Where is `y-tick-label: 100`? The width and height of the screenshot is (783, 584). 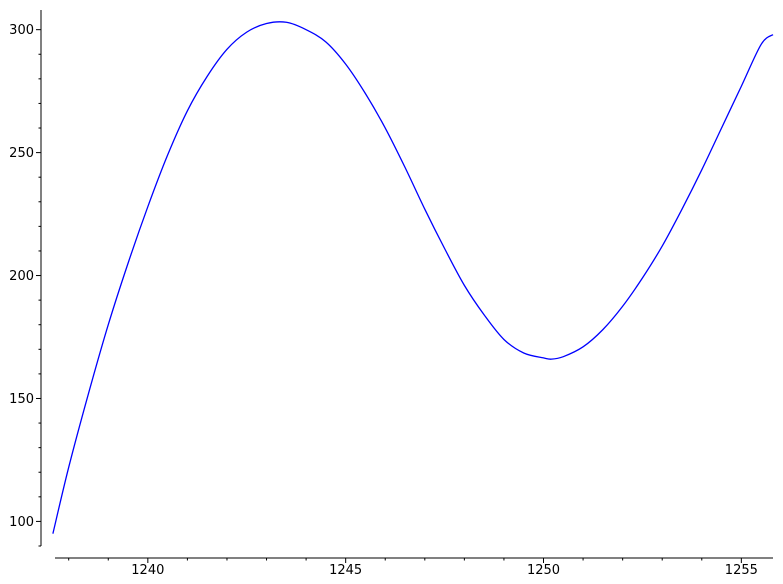
y-tick-label: 100 is located at coordinates (21, 522).